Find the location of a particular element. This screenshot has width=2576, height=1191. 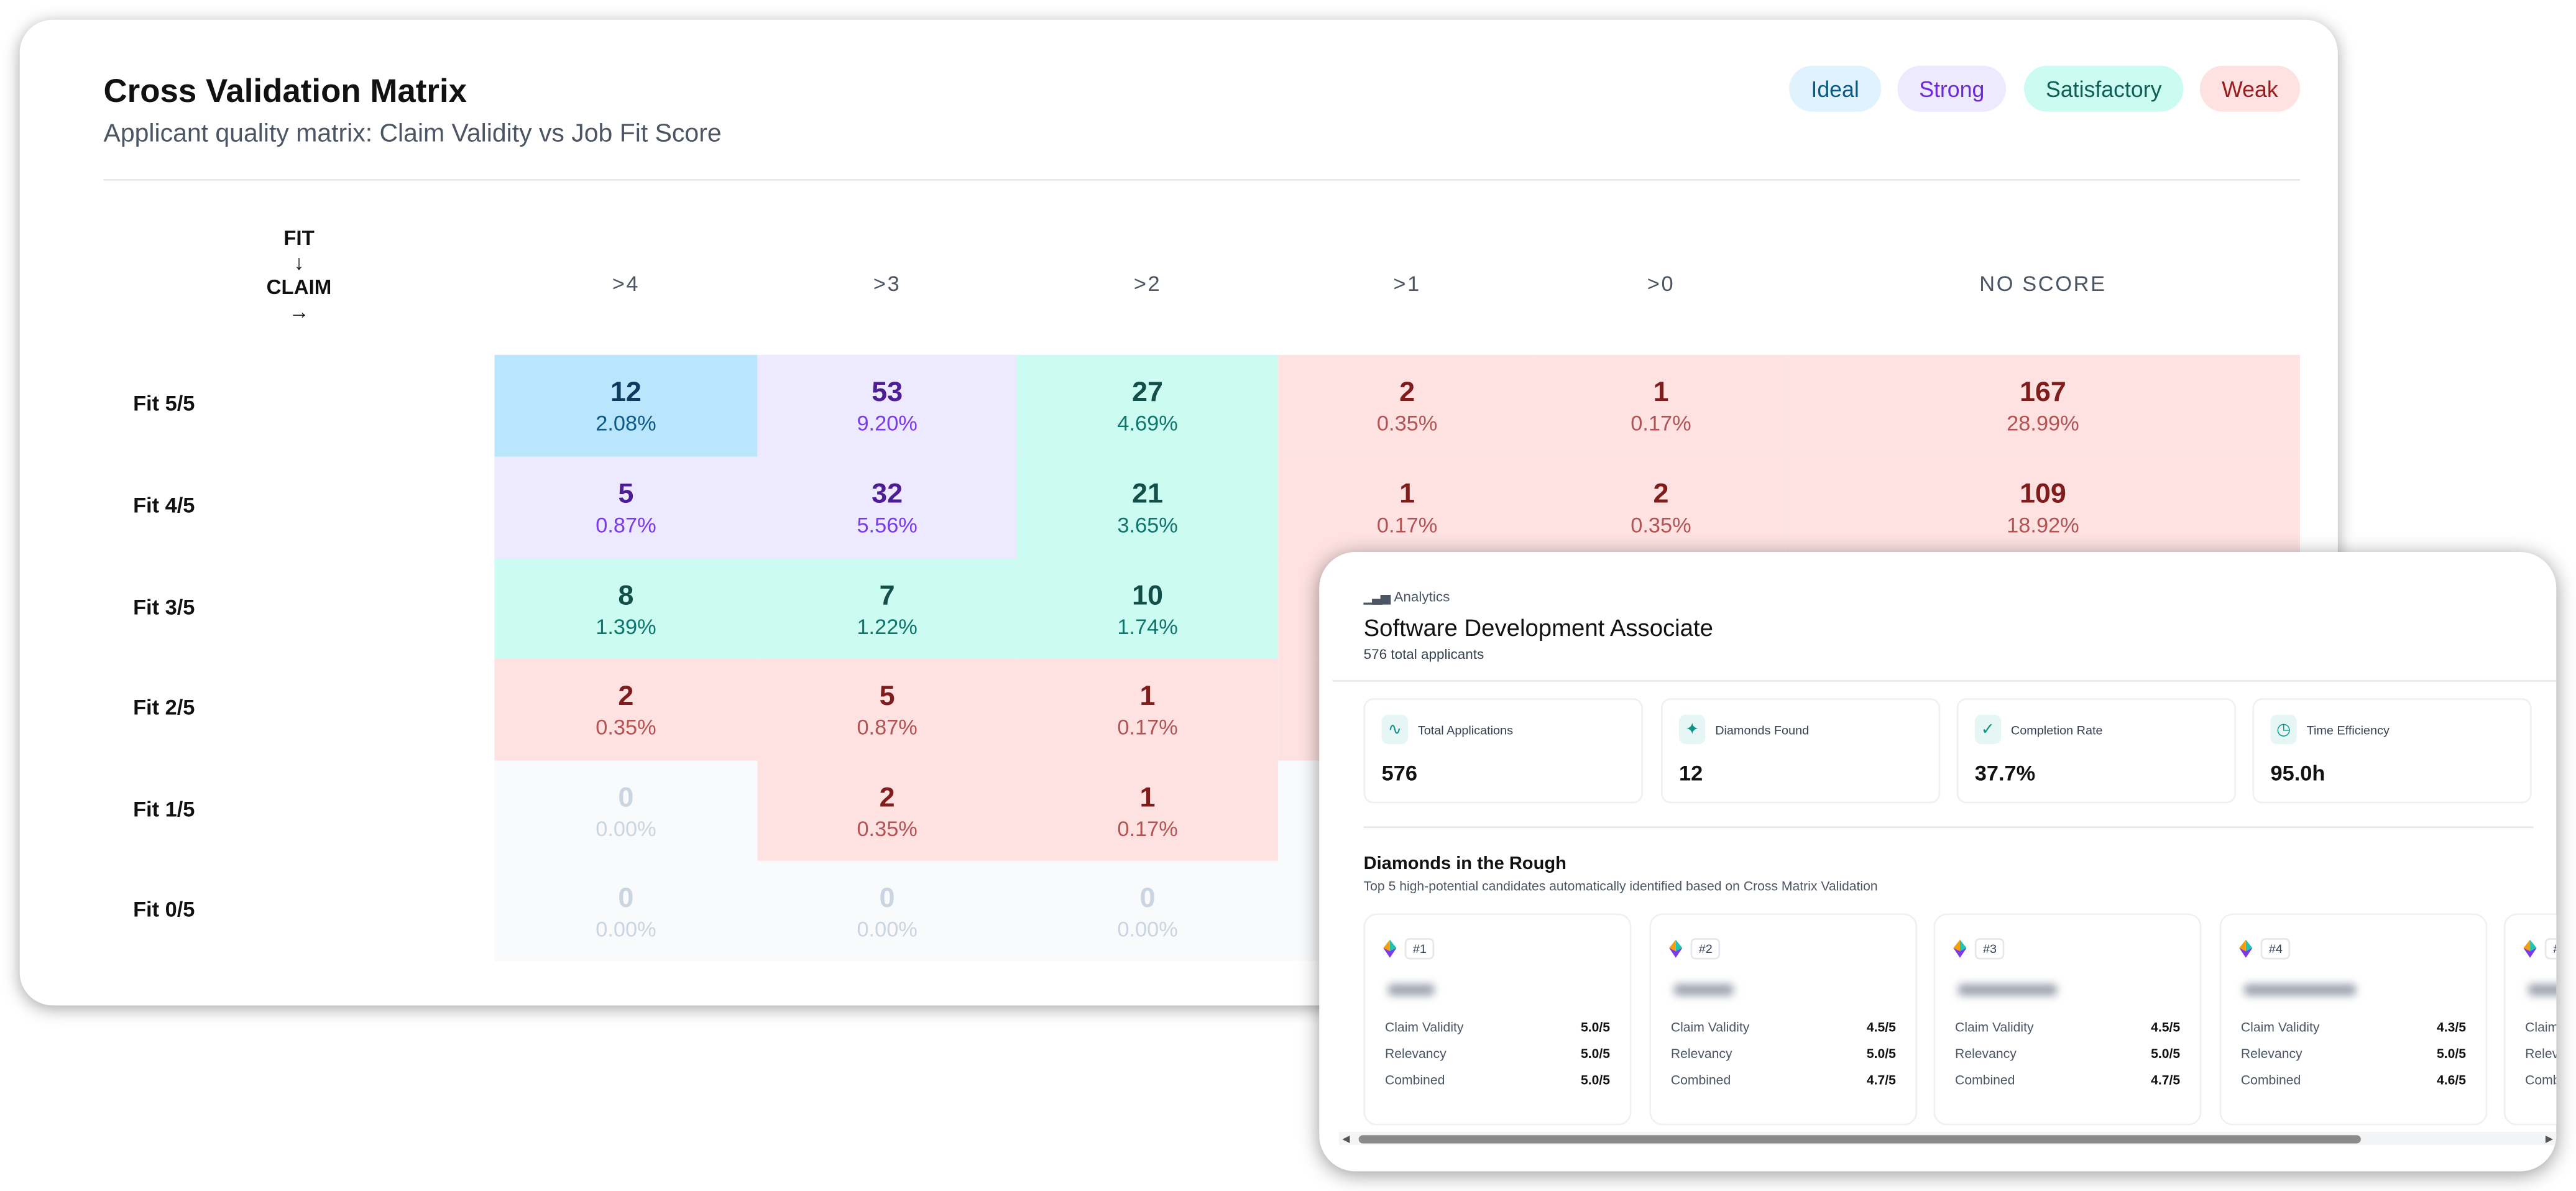

arrow-down-icon: ↓ is located at coordinates (299, 263).